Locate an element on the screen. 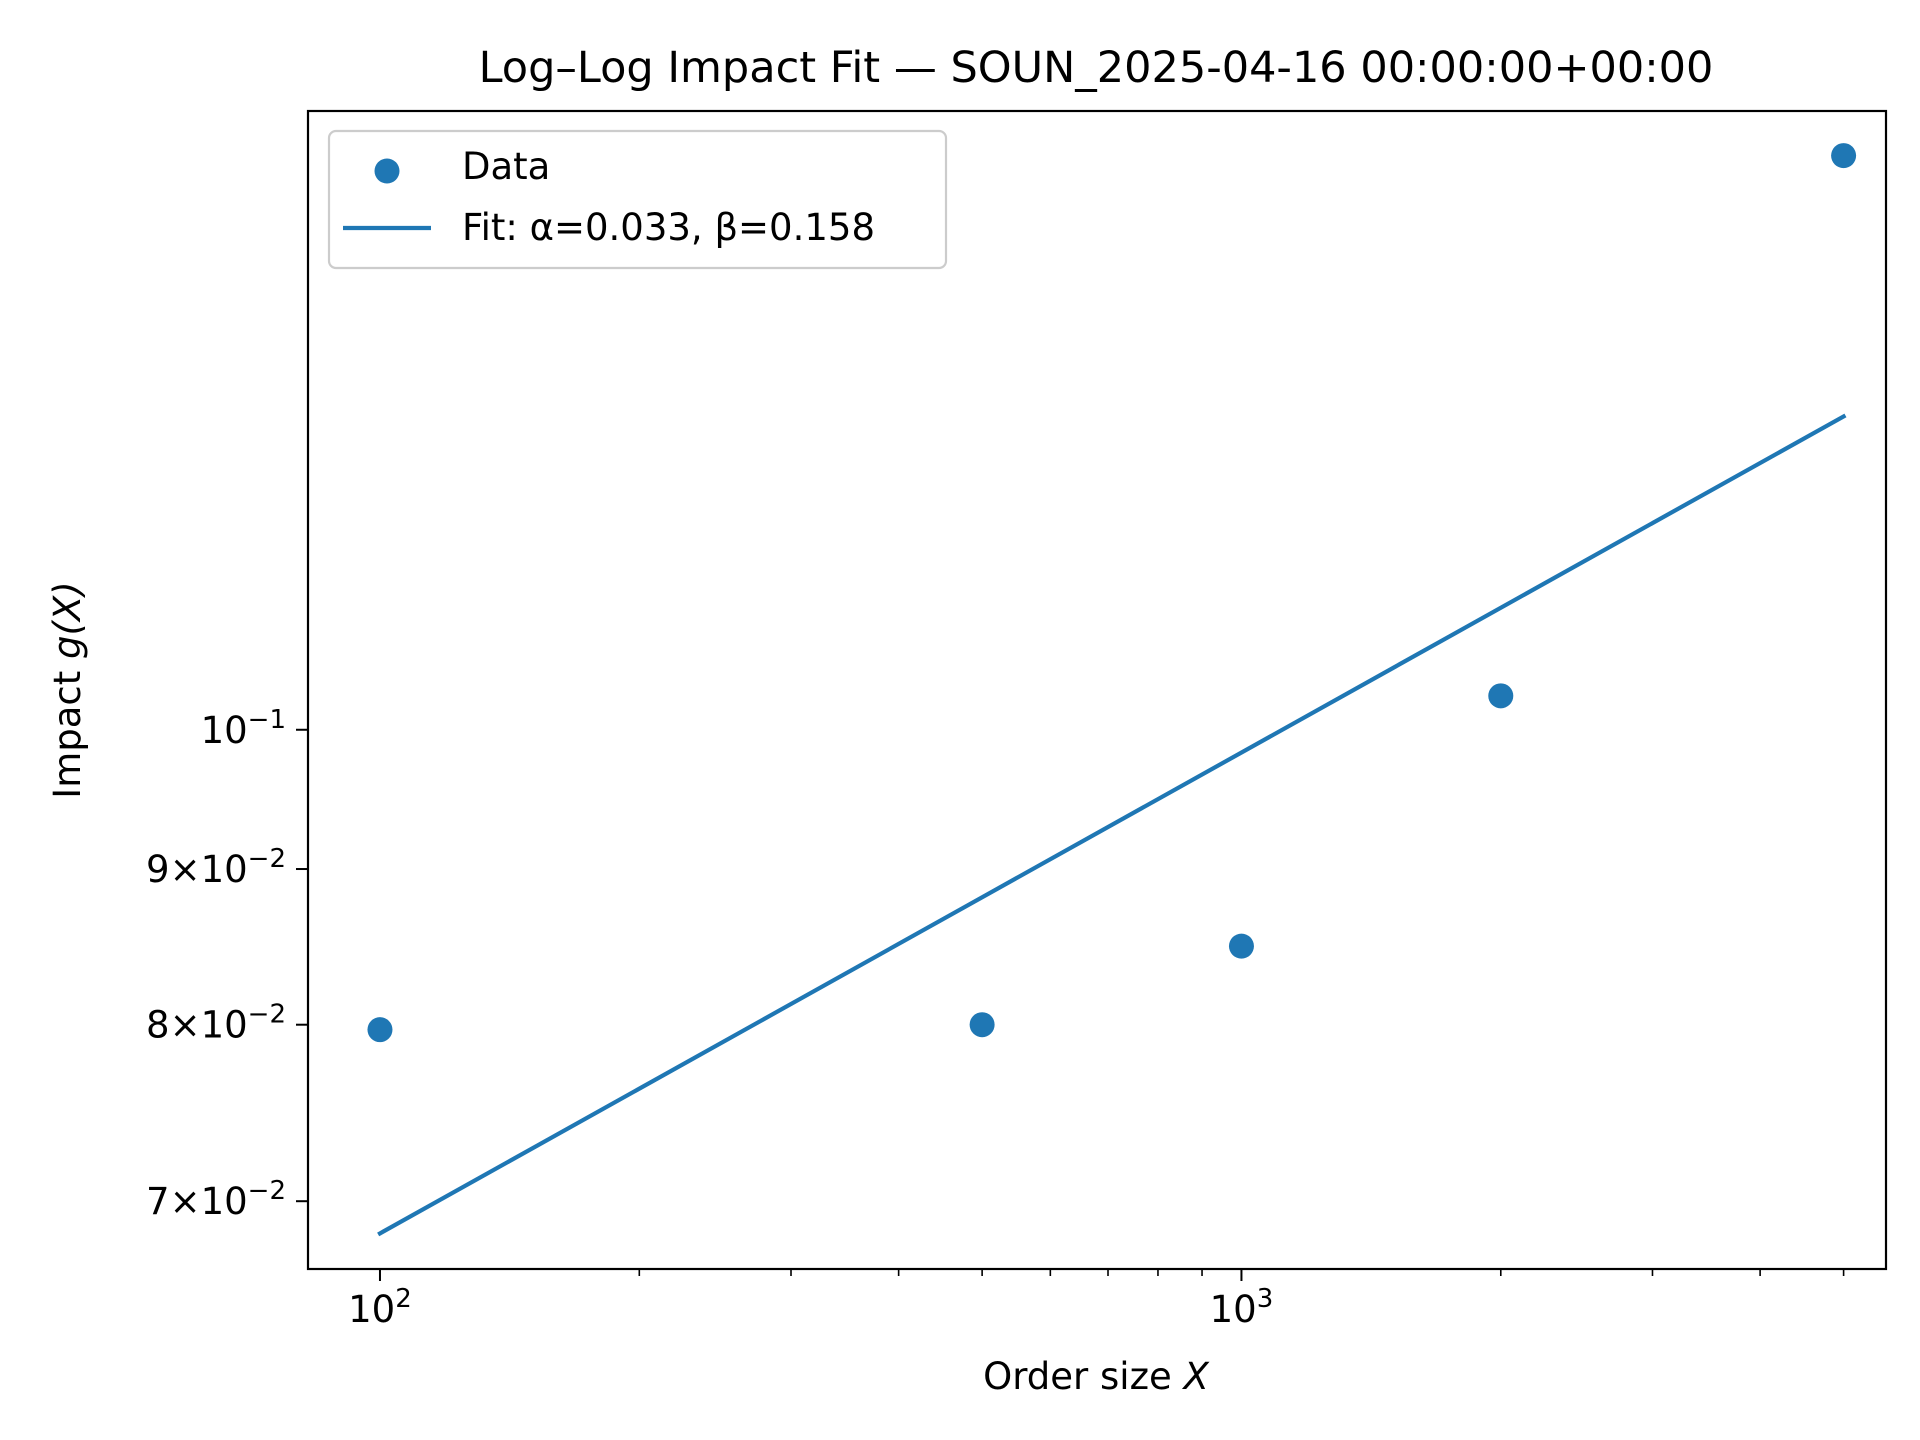  x-tick-label: 10³ is located at coordinates (1242, 1307).